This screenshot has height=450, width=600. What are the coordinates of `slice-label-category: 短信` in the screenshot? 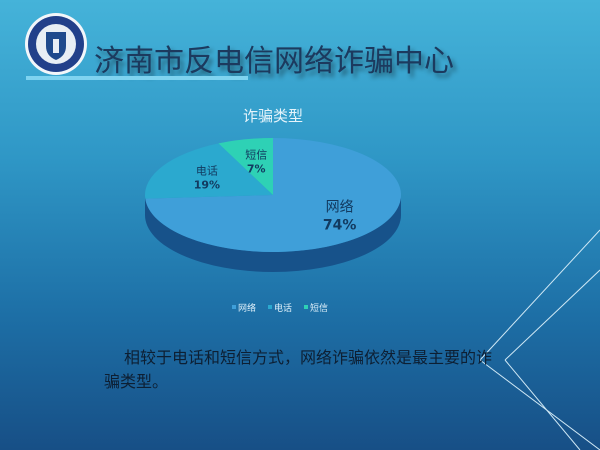 It's located at (256, 155).